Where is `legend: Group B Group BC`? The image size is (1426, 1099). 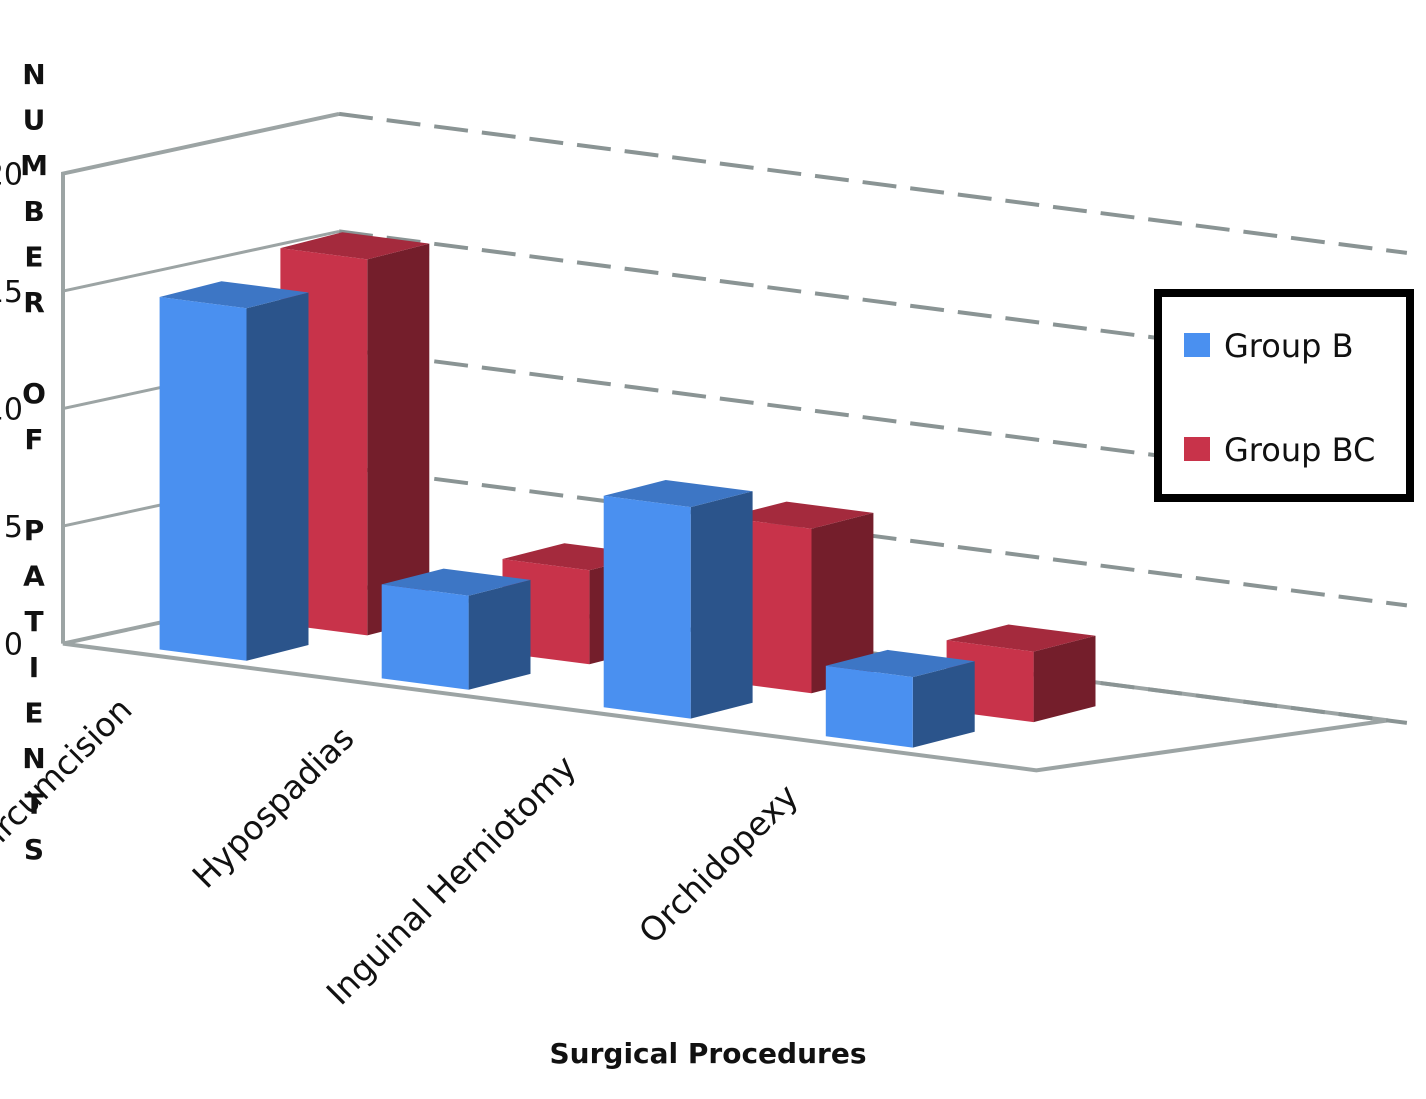 legend: Group B Group BC is located at coordinates (1284, 395).